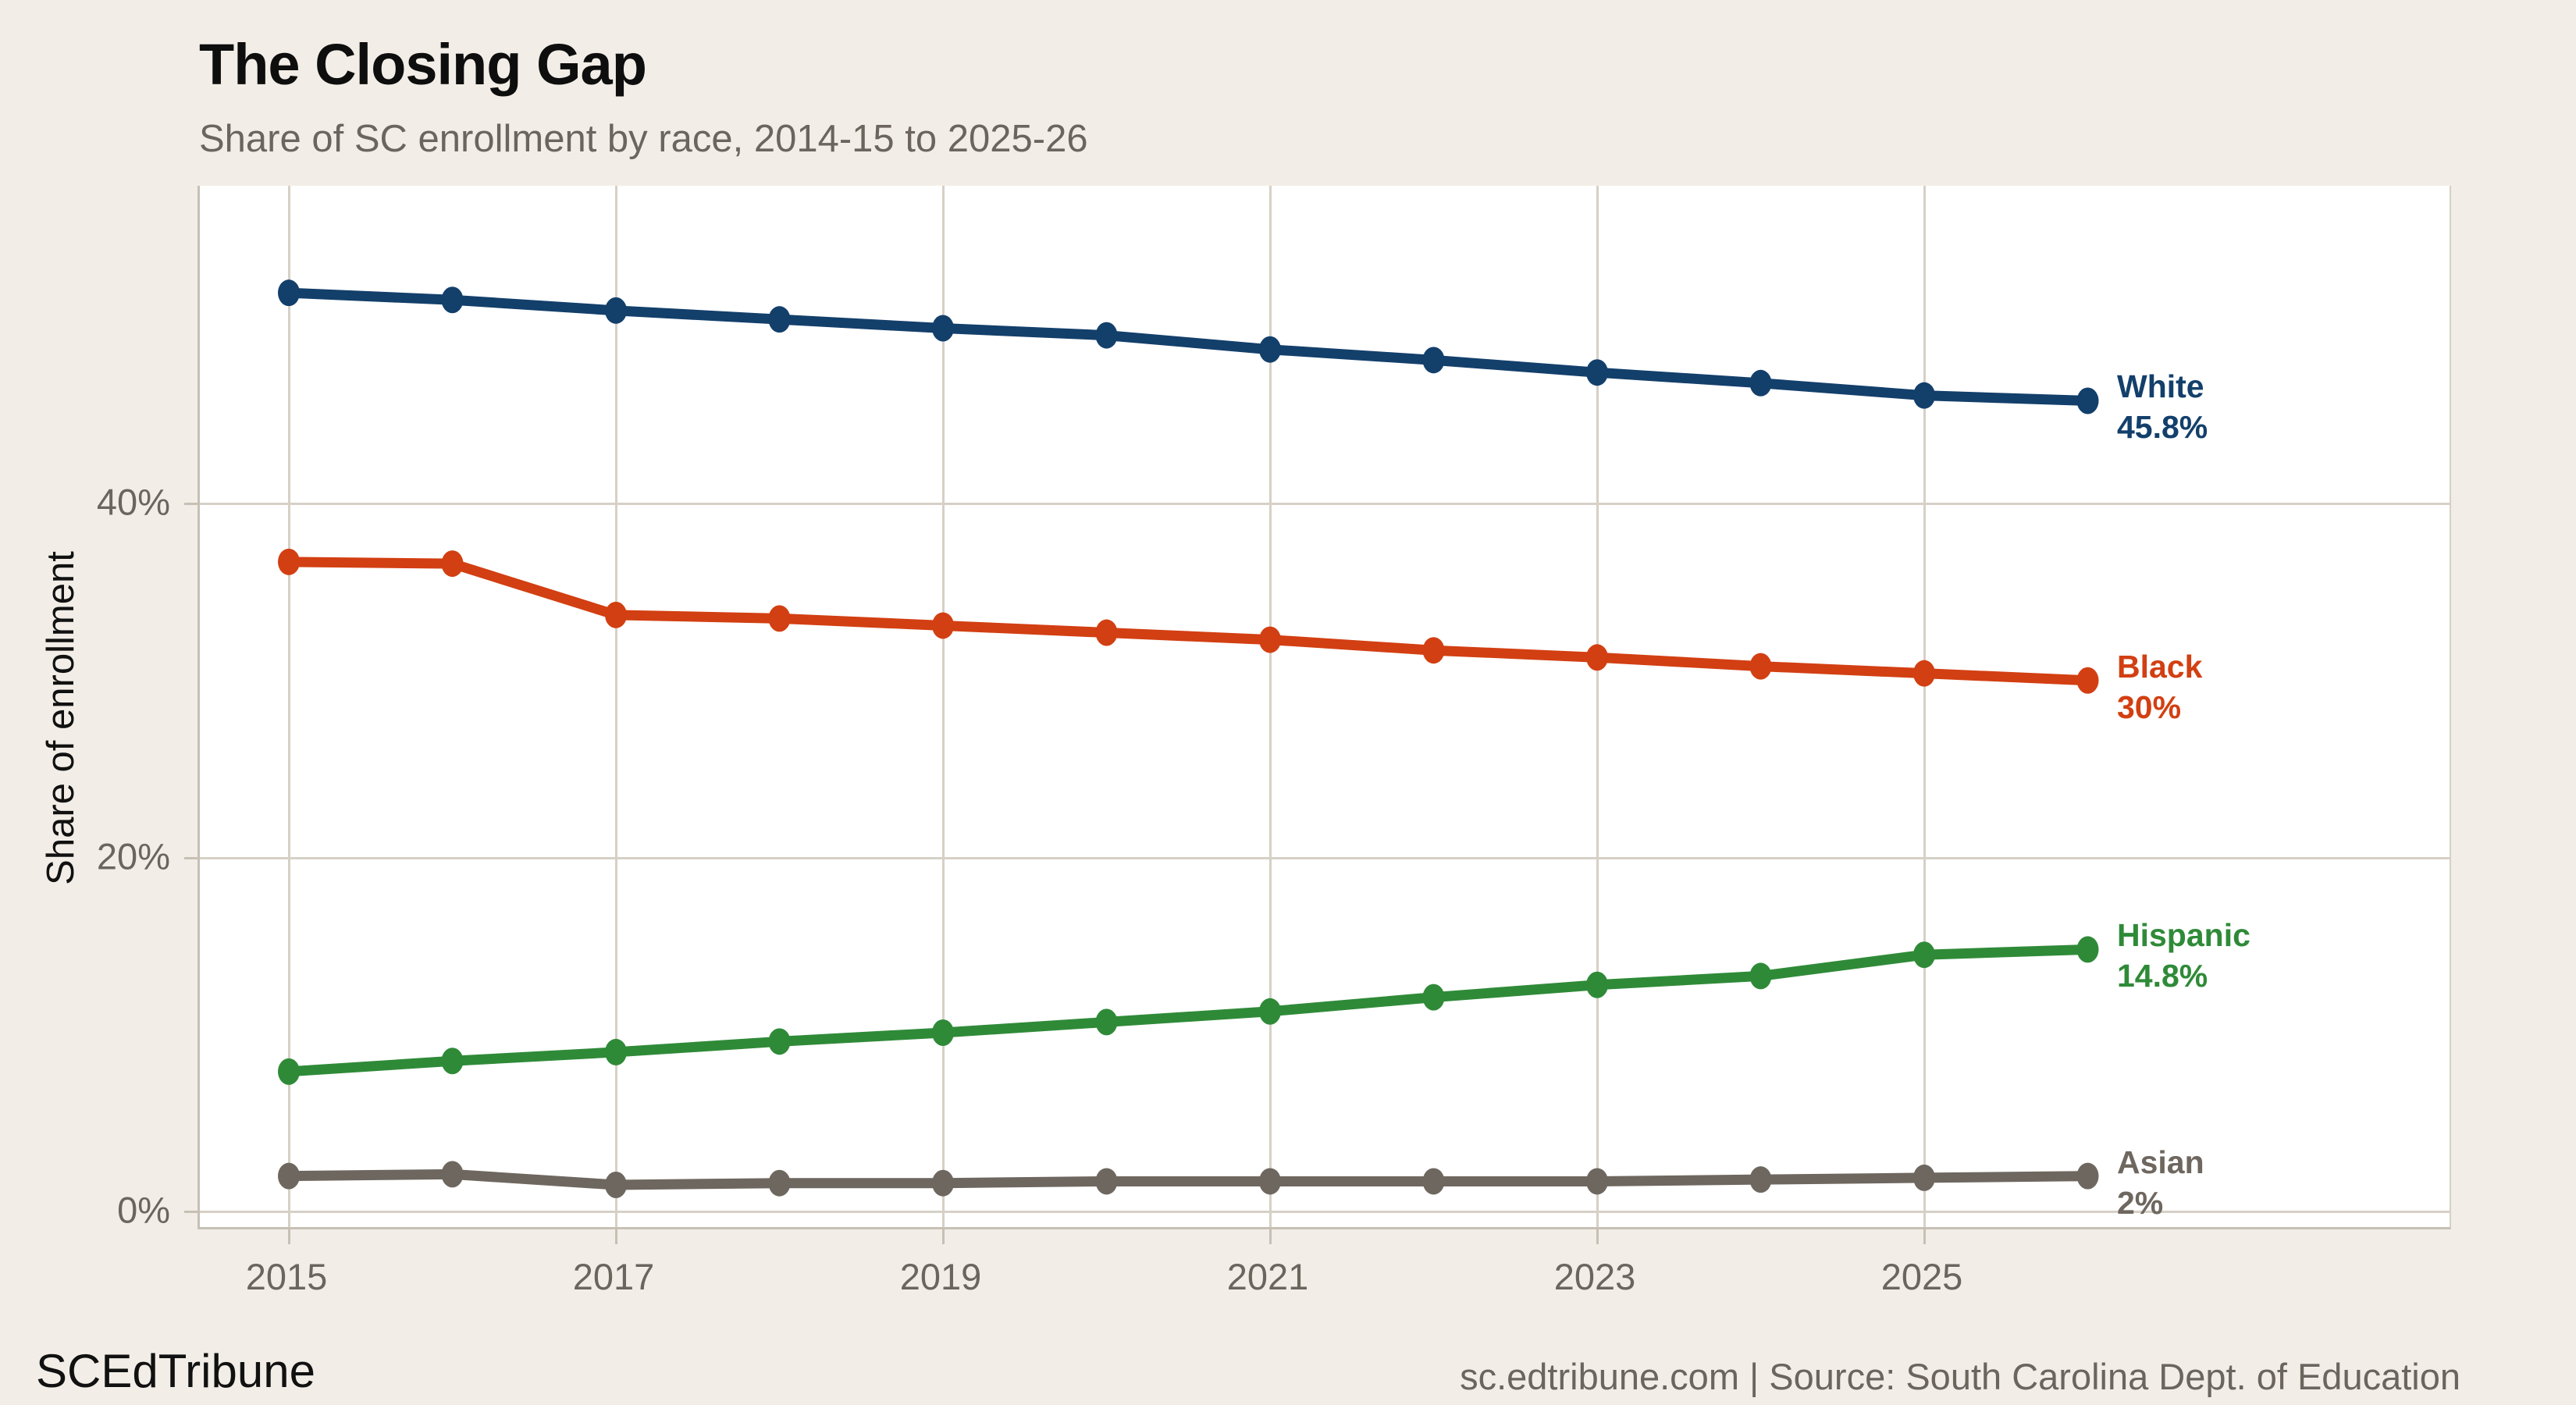  What do you see at coordinates (2162, 976) in the screenshot?
I see `series-end-value: 14.8%` at bounding box center [2162, 976].